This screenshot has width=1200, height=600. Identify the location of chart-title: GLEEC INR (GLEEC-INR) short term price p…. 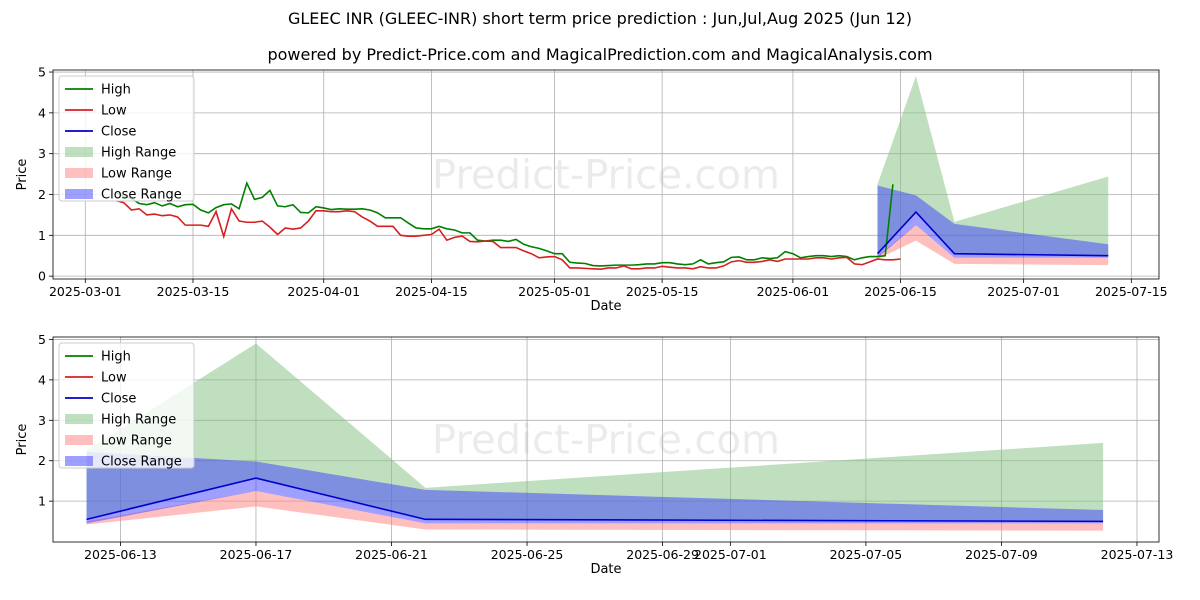
(600, 18).